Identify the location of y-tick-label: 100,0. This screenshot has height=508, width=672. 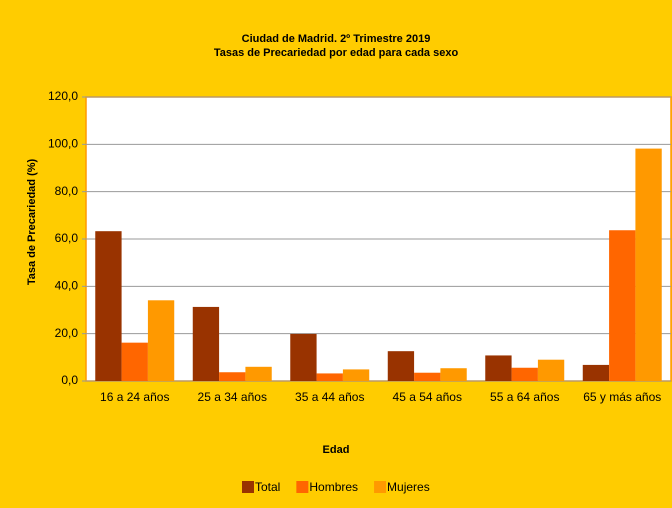
(63, 144).